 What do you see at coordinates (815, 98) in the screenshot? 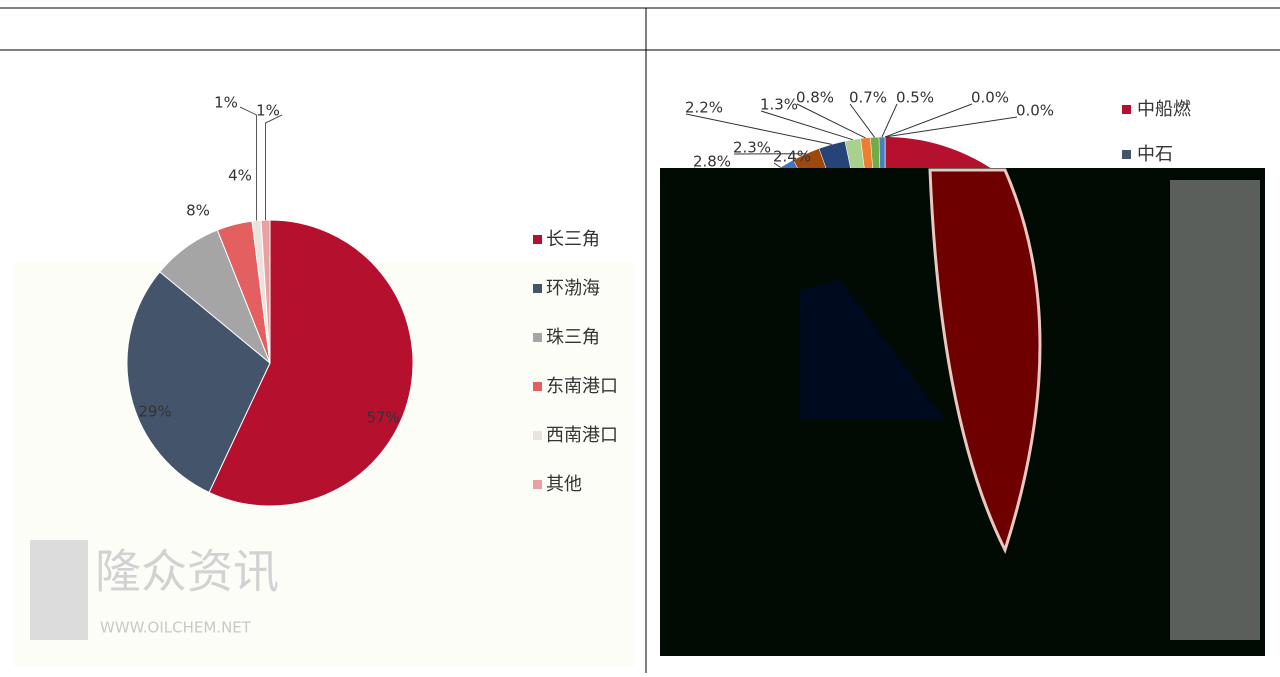
I see `data-label: 0.8%` at bounding box center [815, 98].